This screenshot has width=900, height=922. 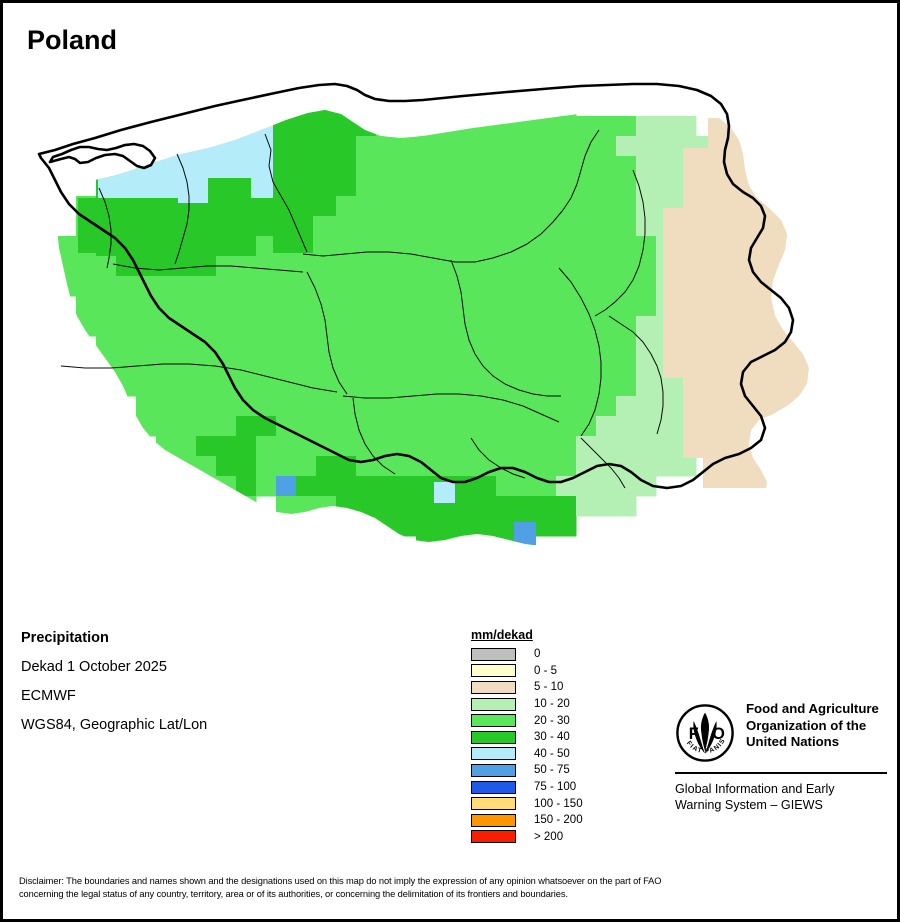 I want to click on fao-org-line-3: United Nations, so click(x=793, y=741).